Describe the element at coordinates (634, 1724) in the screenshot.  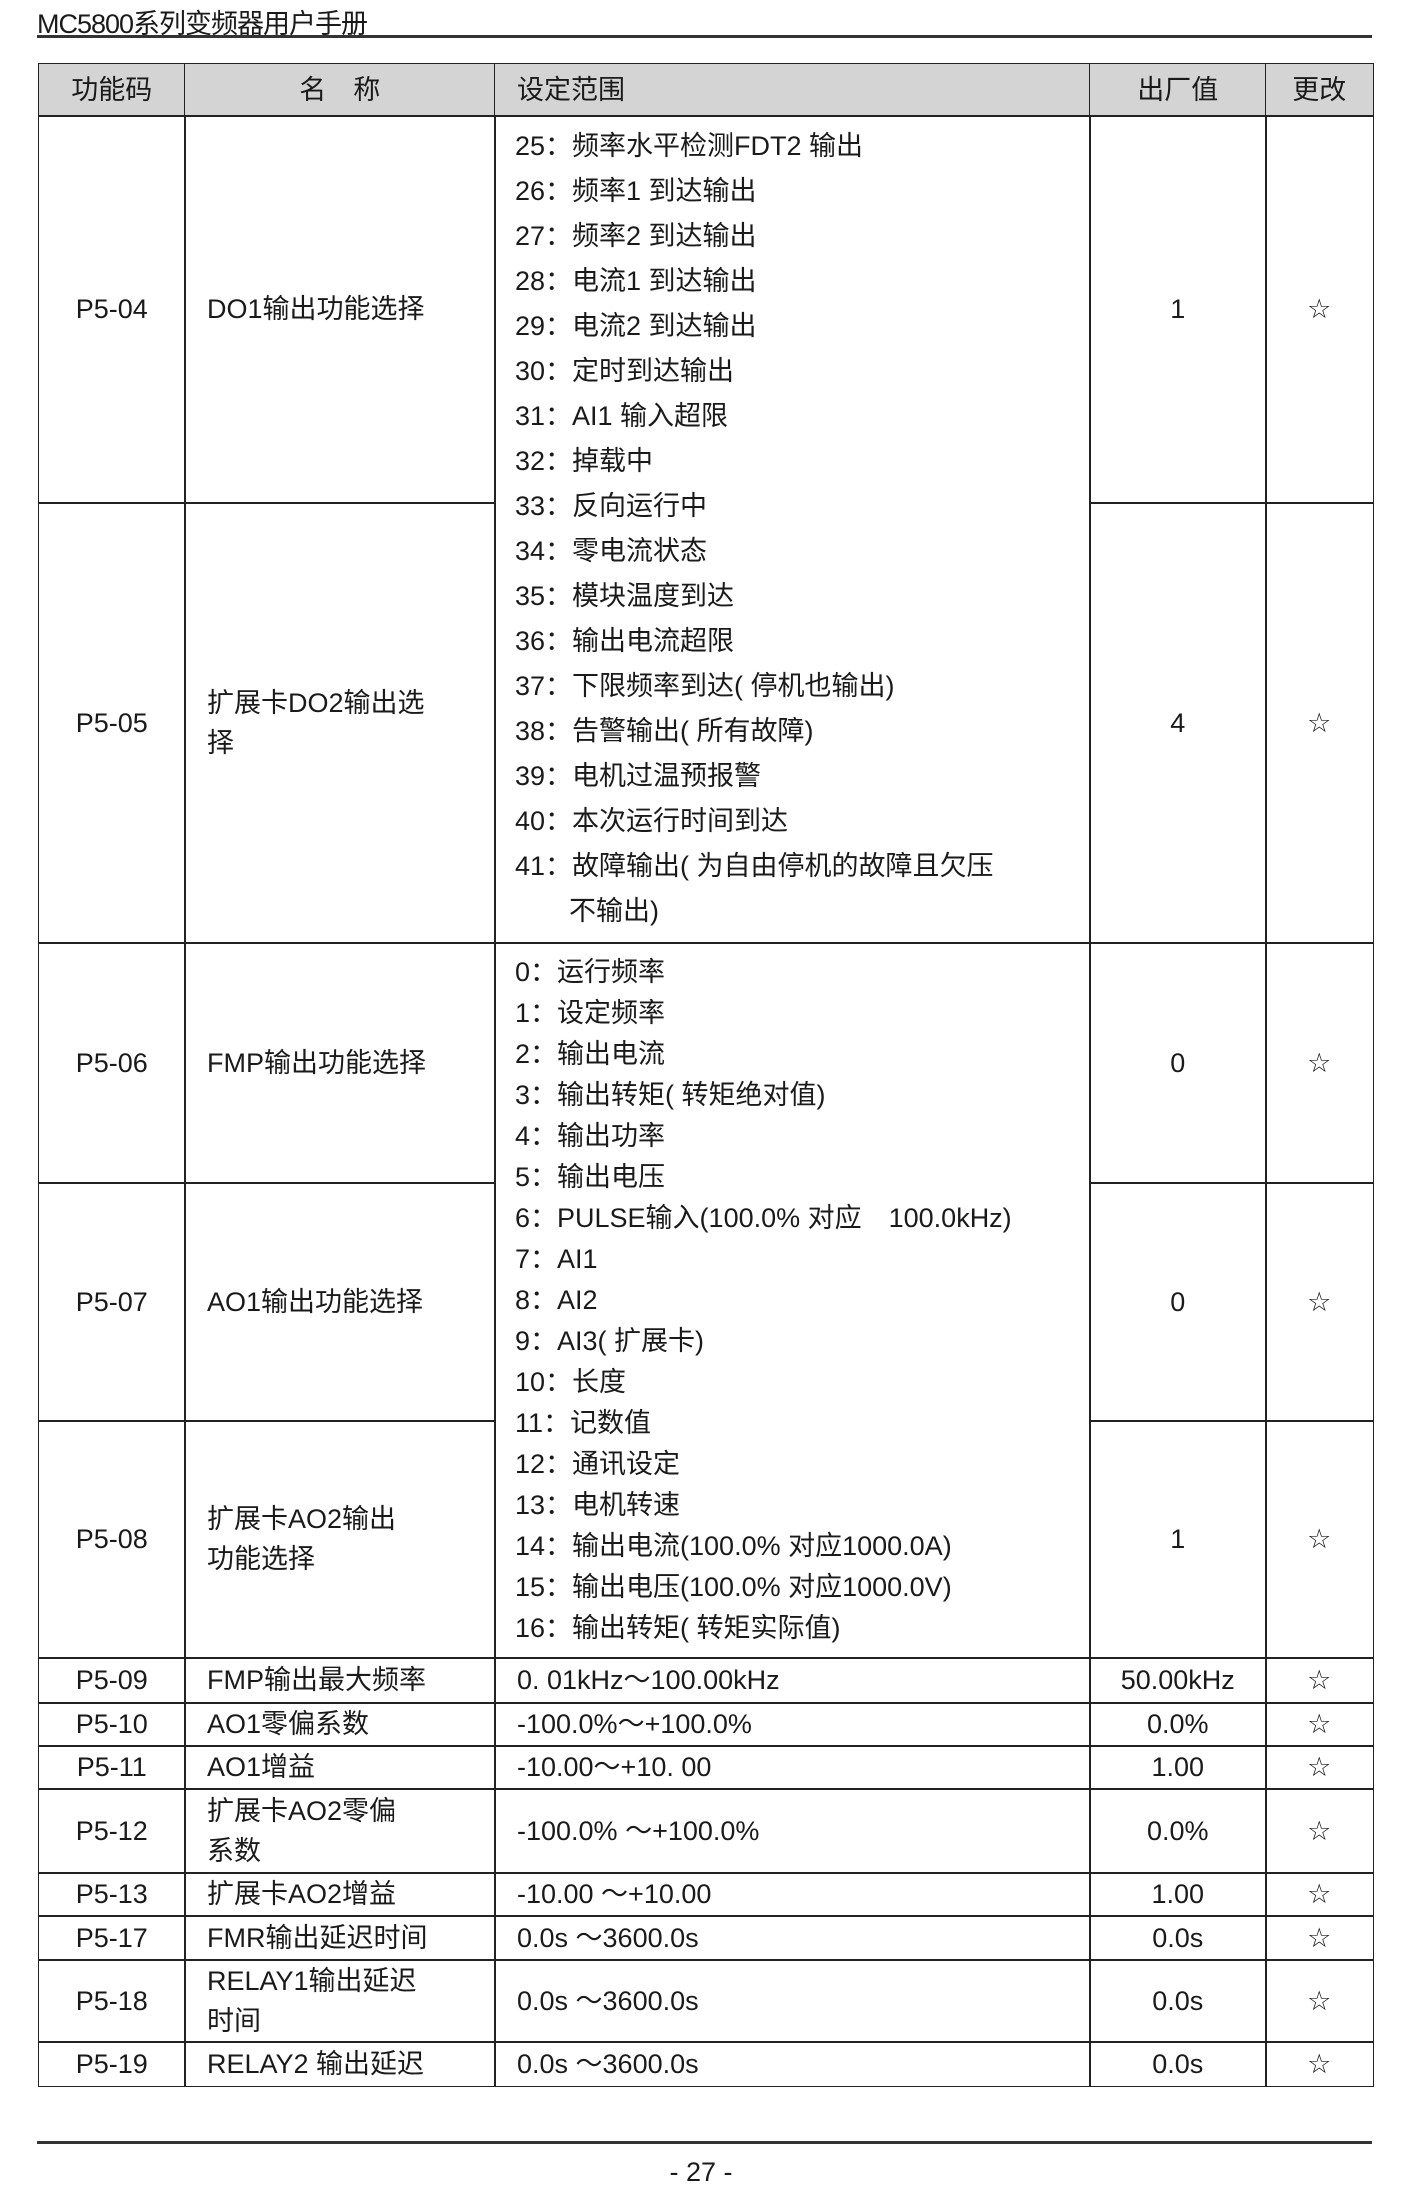
I see `setting-range: -100.0%～+100.0%` at that location.